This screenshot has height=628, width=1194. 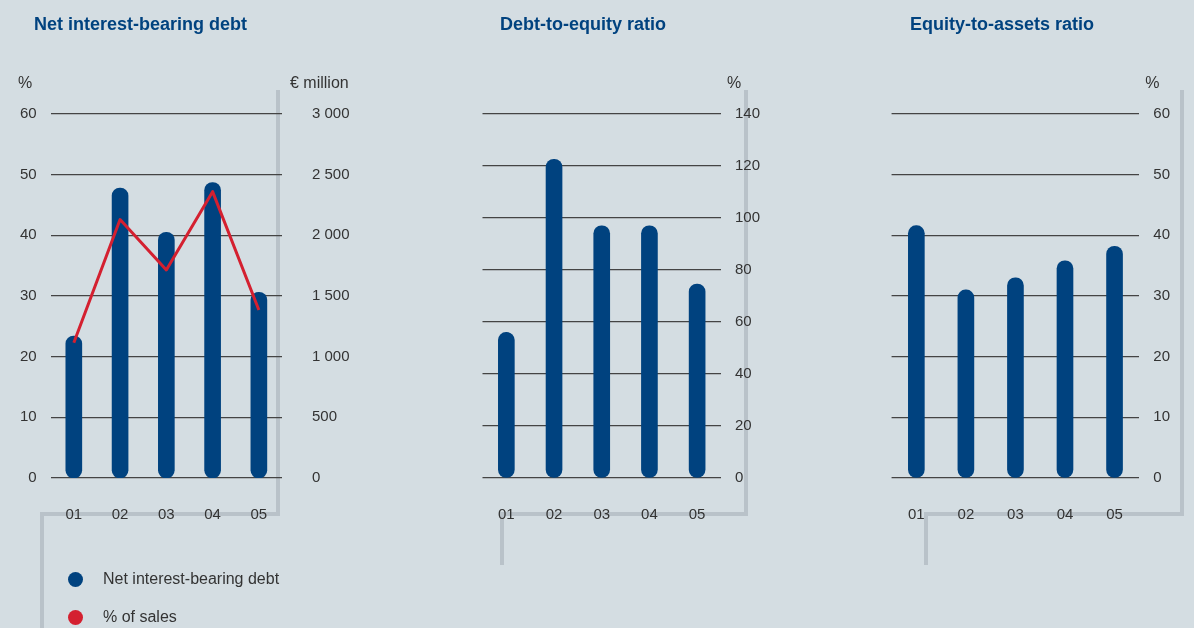 What do you see at coordinates (140, 617) in the screenshot?
I see `legend-label: % of sales` at bounding box center [140, 617].